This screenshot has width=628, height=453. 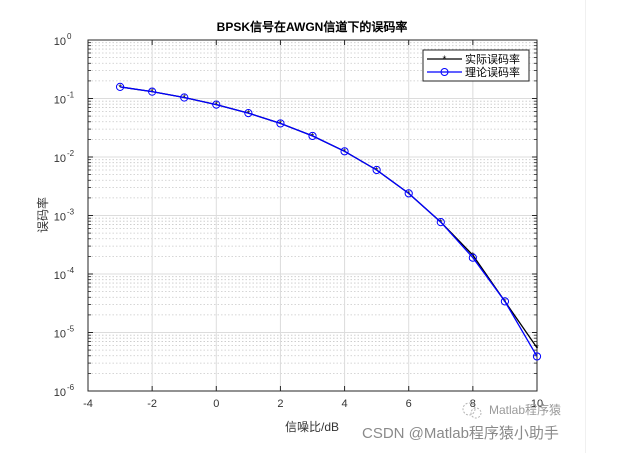 I want to click on y-tick-exponent: -5, so click(x=71, y=329).